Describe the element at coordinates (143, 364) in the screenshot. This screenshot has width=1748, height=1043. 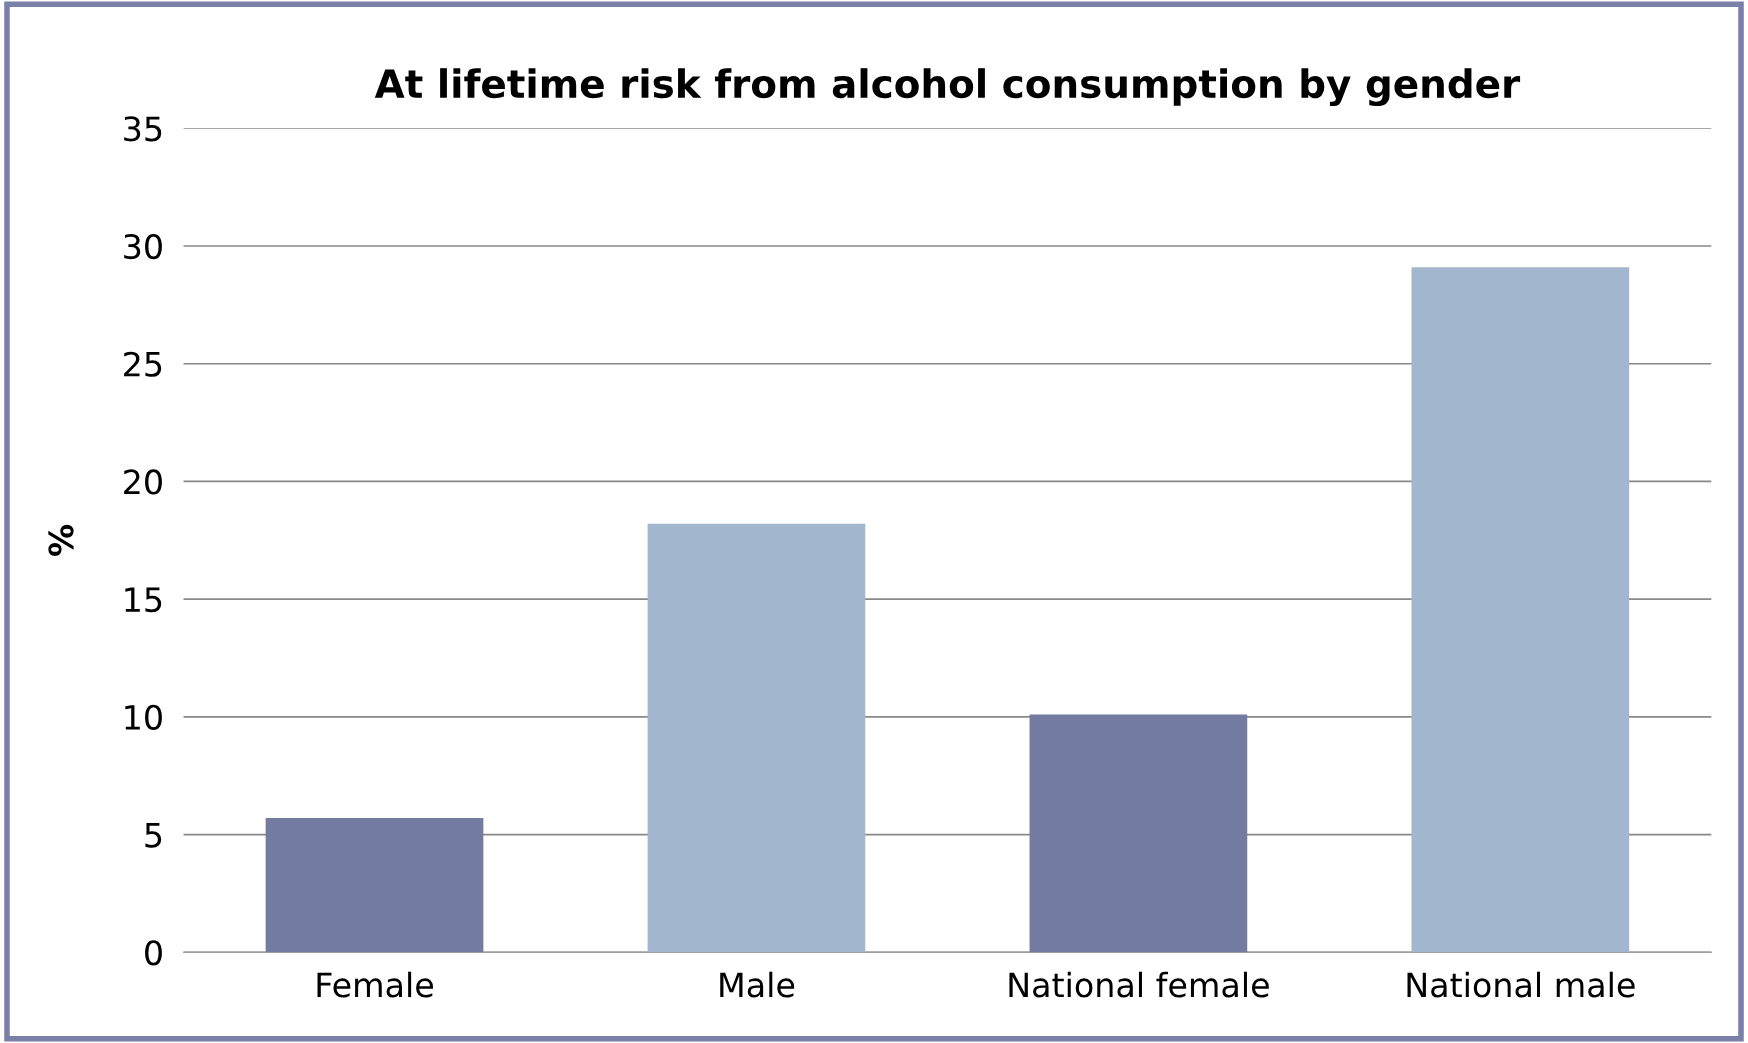
I see `y-tick-label: 25` at that location.